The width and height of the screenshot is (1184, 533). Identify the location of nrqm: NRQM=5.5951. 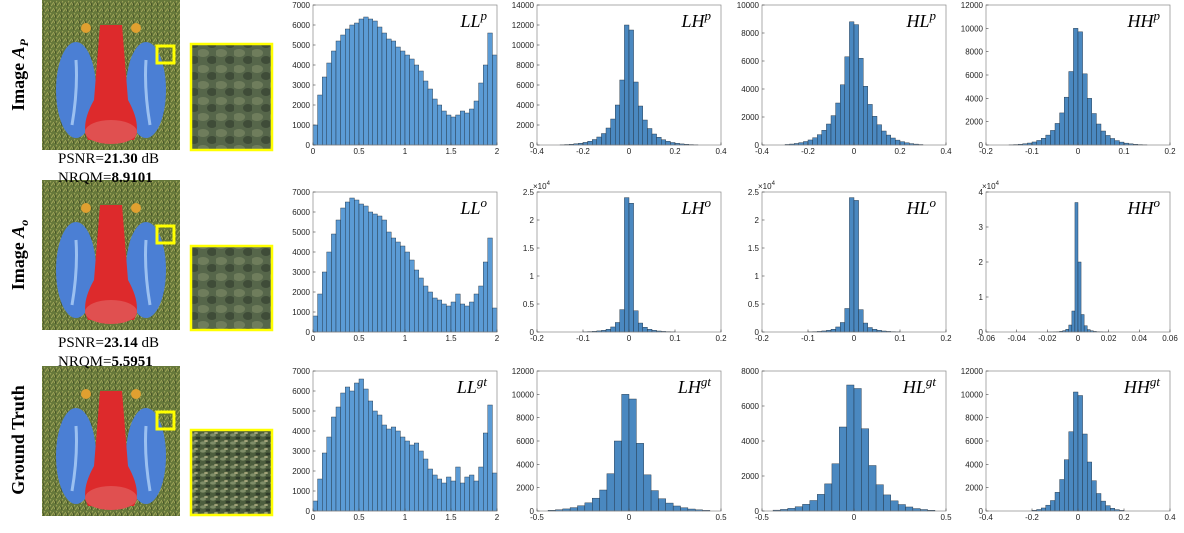
(105, 362).